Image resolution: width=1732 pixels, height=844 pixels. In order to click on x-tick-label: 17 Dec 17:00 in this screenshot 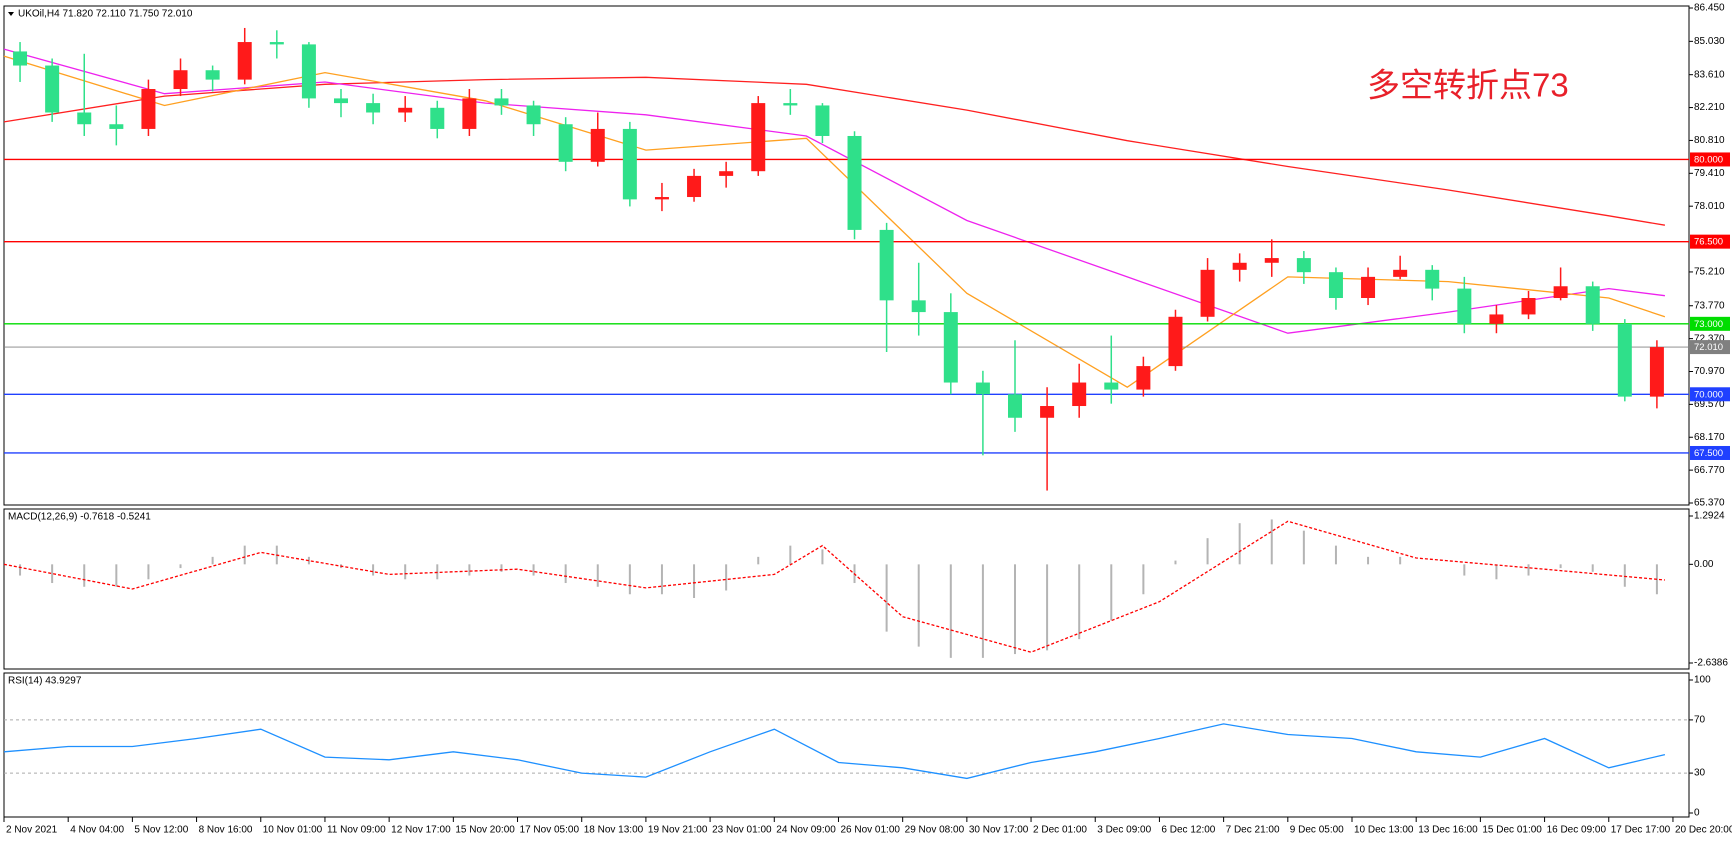, I will do `click(1641, 830)`.